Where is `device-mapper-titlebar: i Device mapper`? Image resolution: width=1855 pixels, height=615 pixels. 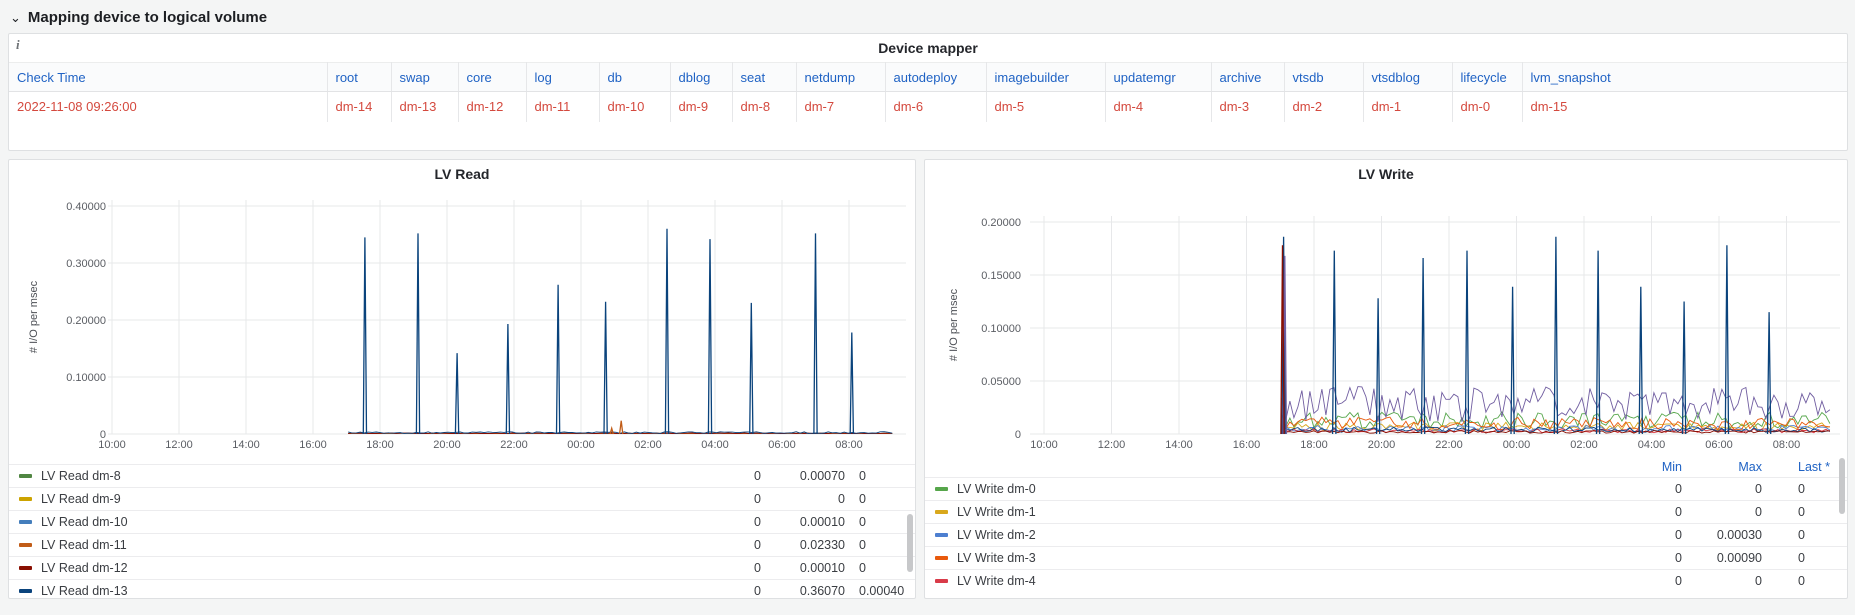 device-mapper-titlebar: i Device mapper is located at coordinates (928, 48).